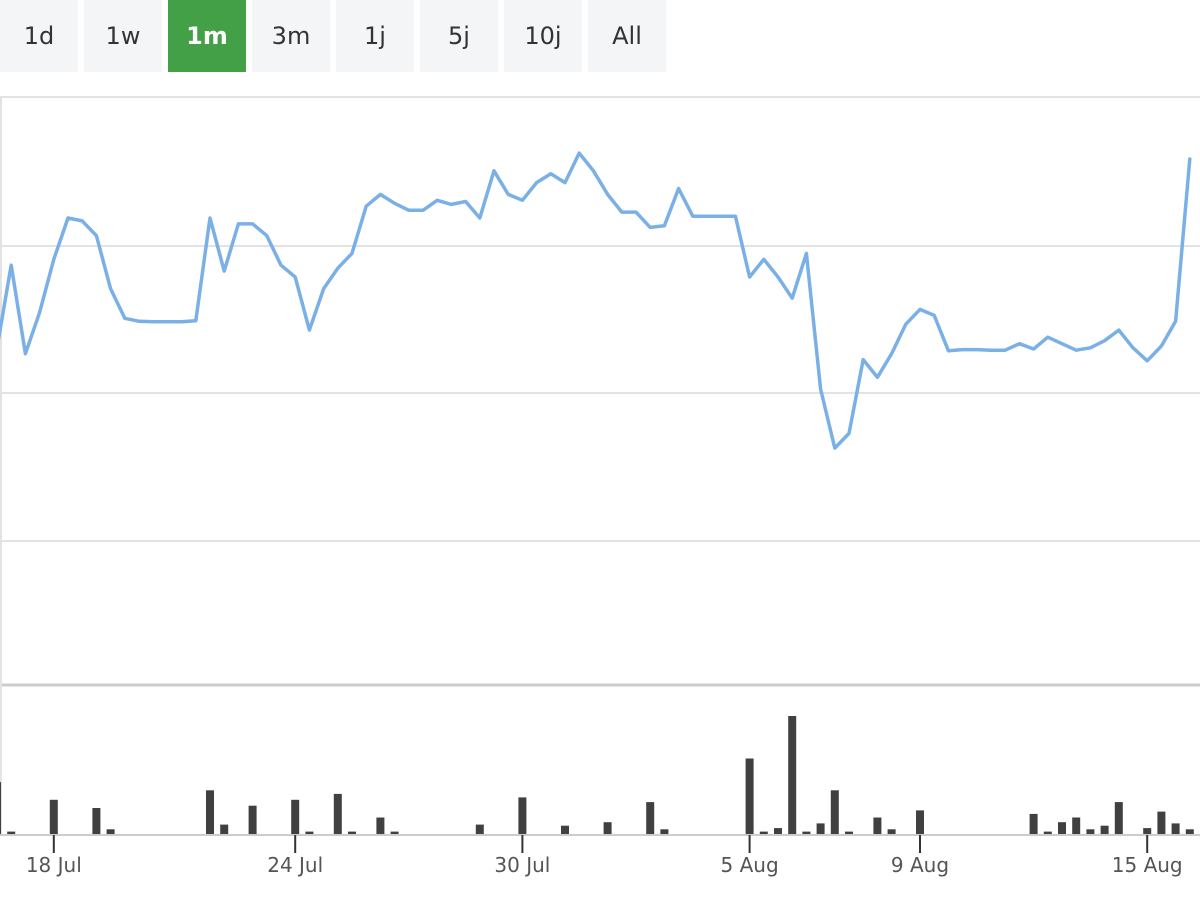  What do you see at coordinates (627, 36) in the screenshot?
I see `range-button-all: All` at bounding box center [627, 36].